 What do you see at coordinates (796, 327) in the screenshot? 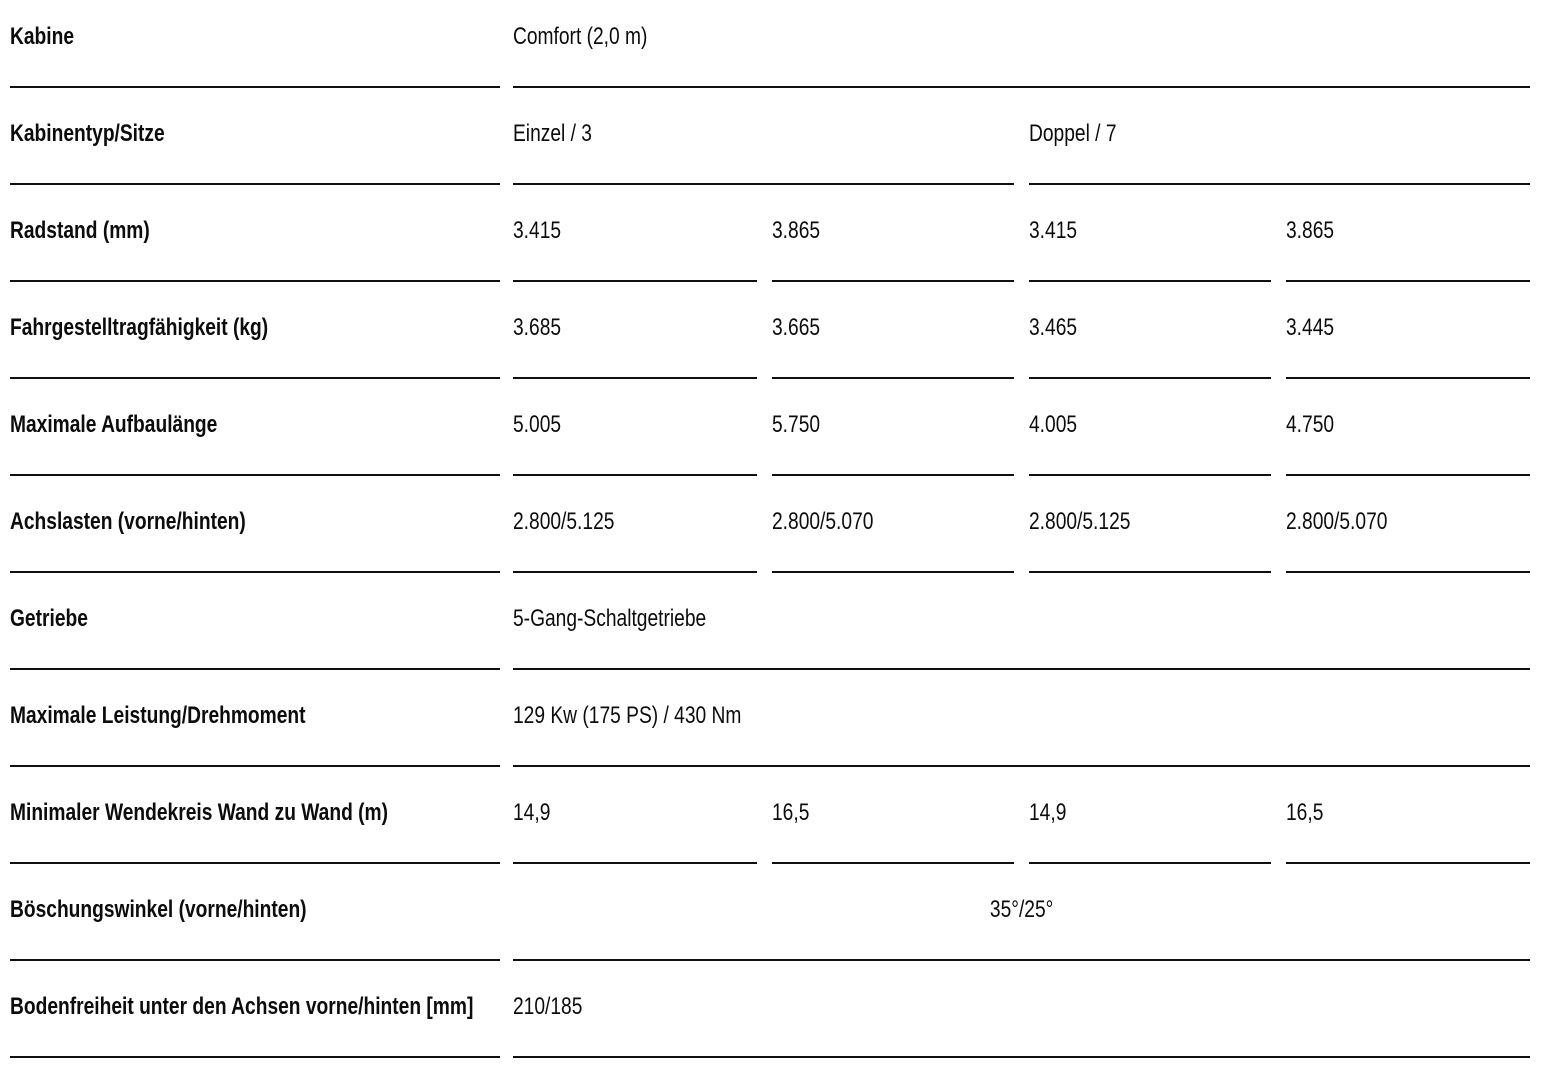
I see `value-text: 3.665` at bounding box center [796, 327].